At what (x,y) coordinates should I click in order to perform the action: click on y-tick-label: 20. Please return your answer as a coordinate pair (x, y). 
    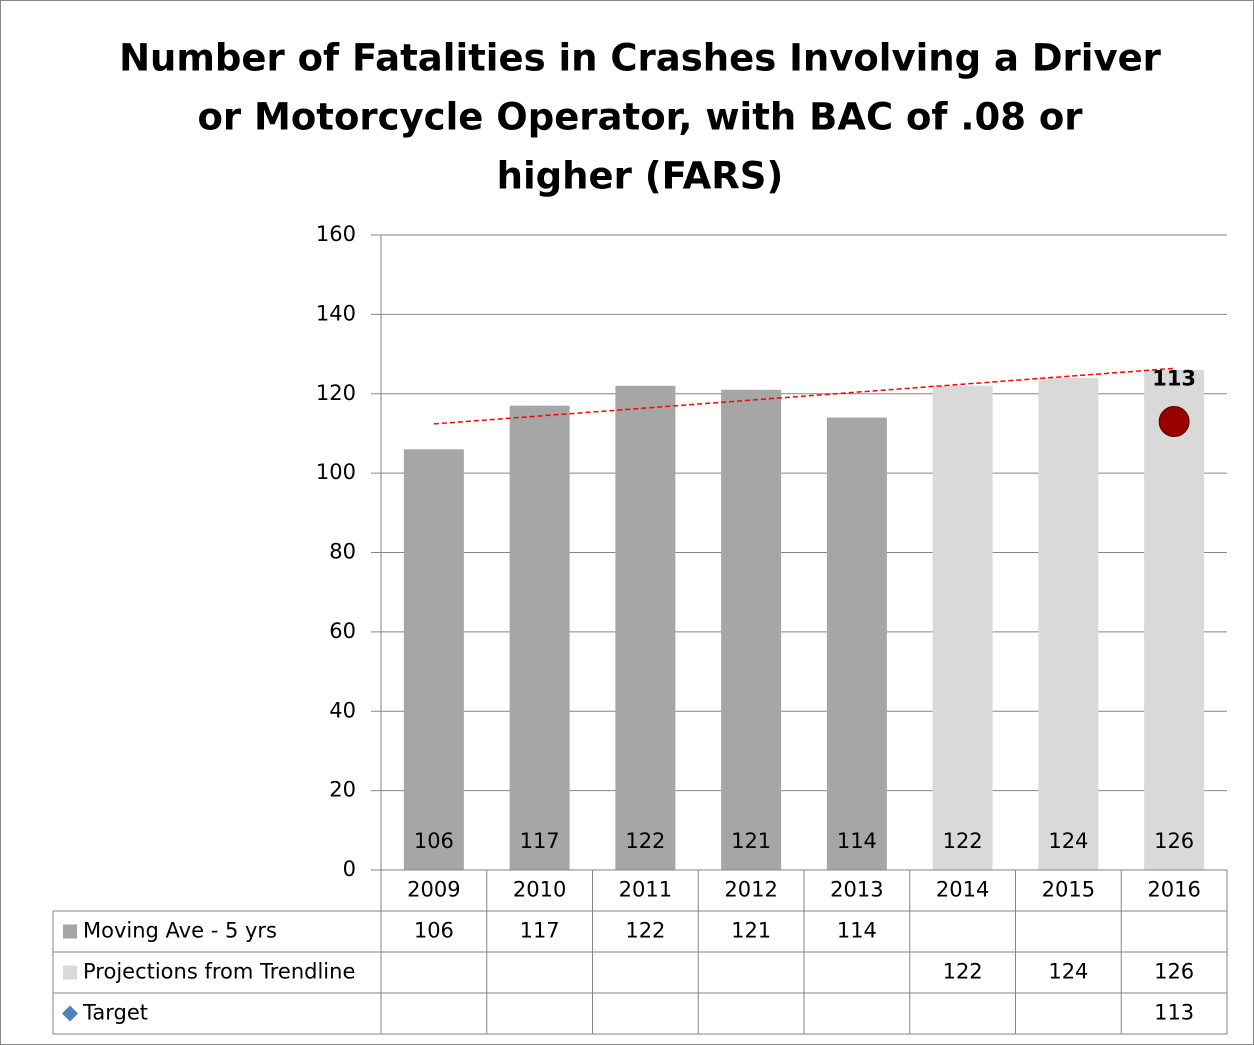
    Looking at the image, I should click on (342, 790).